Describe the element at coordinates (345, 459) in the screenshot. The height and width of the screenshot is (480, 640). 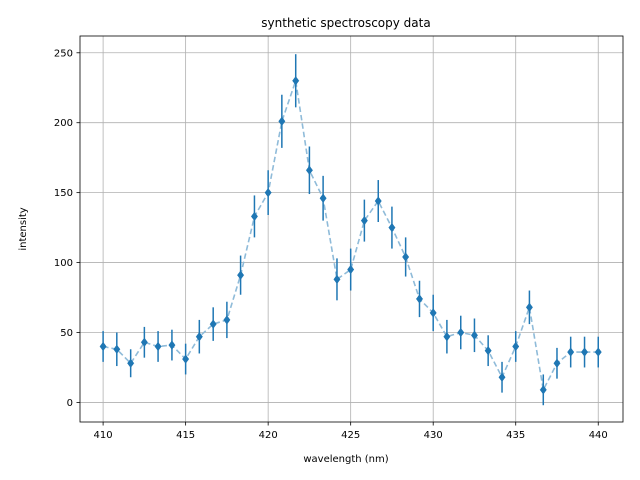
I see `x-axis-label: wavelength (nm)` at that location.